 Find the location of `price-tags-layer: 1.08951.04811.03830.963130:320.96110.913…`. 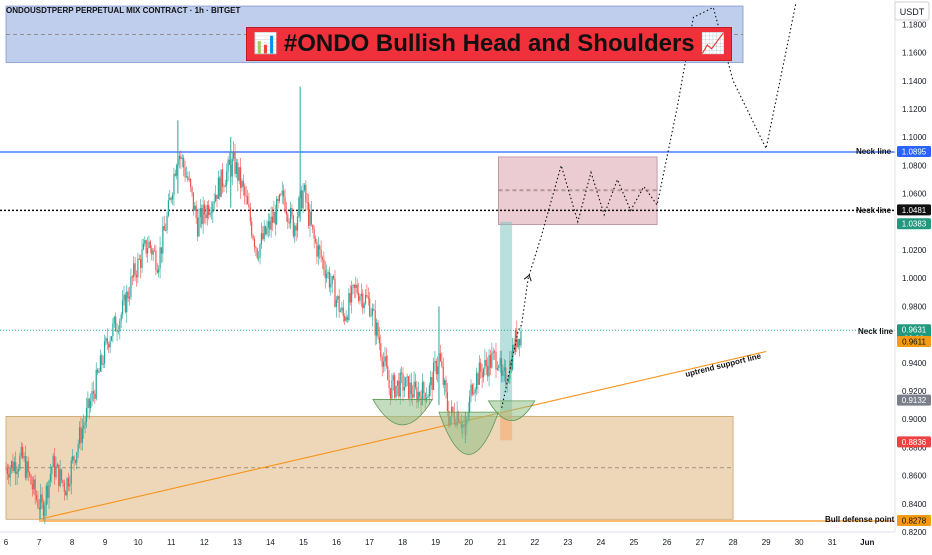

price-tags-layer: 1.08951.04811.03830.963130:320.96110.913… is located at coordinates (914, 336).